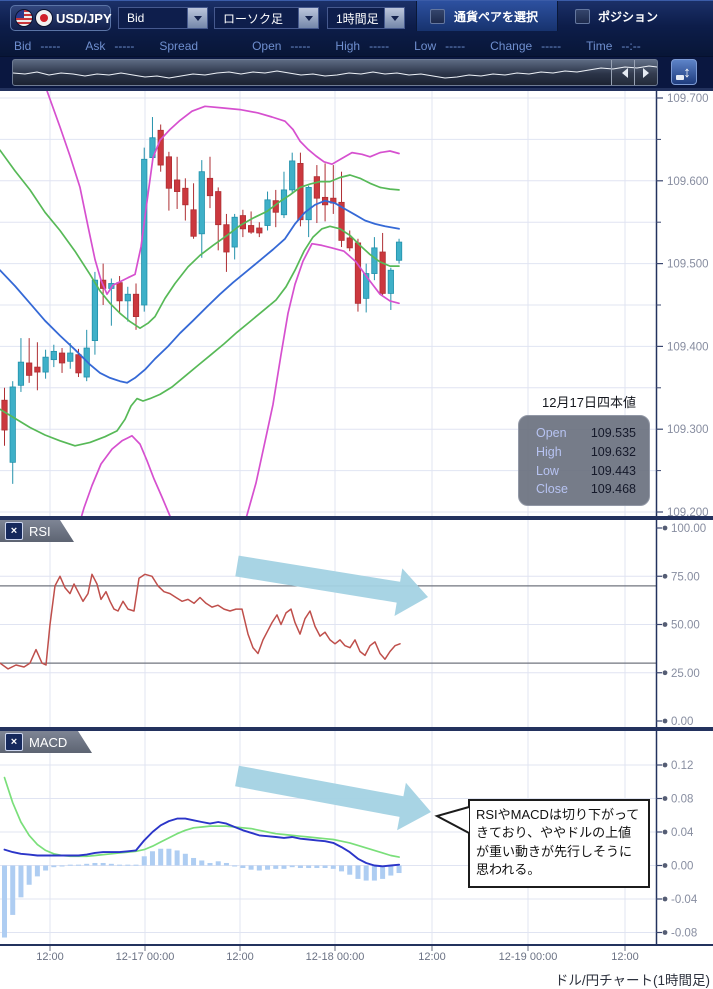 Image resolution: width=713 pixels, height=989 pixels. What do you see at coordinates (586, 451) in the screenshot?
I see `ohlc-row-high: High 109.632` at bounding box center [586, 451].